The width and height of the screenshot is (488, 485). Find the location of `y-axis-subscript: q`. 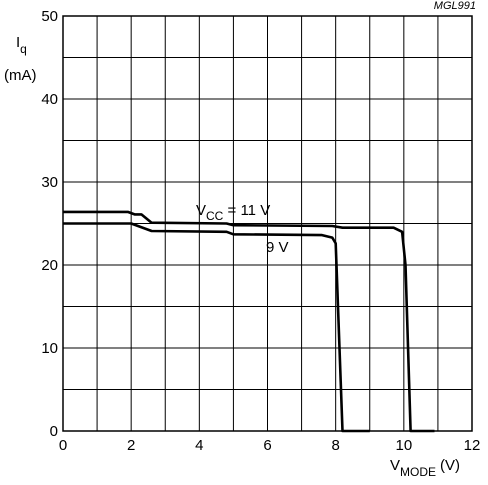

y-axis-subscript: q is located at coordinates (23, 49).